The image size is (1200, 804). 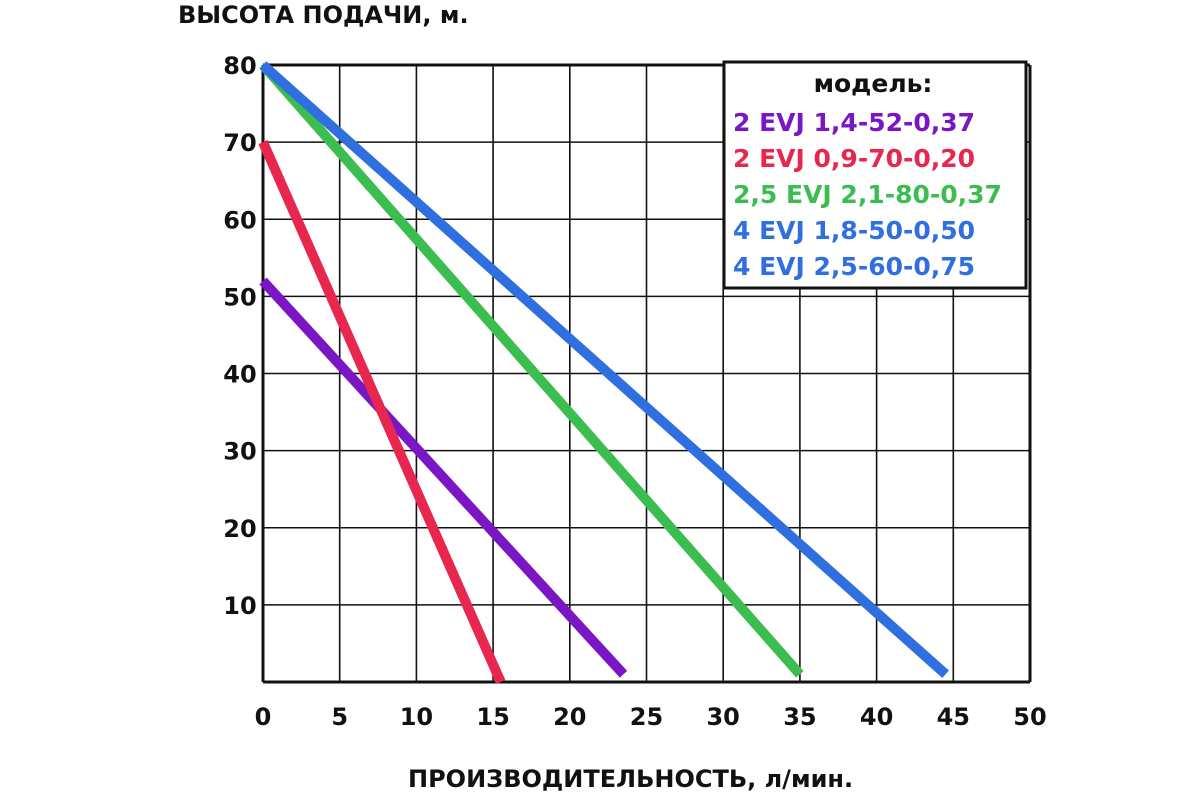 What do you see at coordinates (722, 717) in the screenshot?
I see `x-tick-label: 30` at bounding box center [722, 717].